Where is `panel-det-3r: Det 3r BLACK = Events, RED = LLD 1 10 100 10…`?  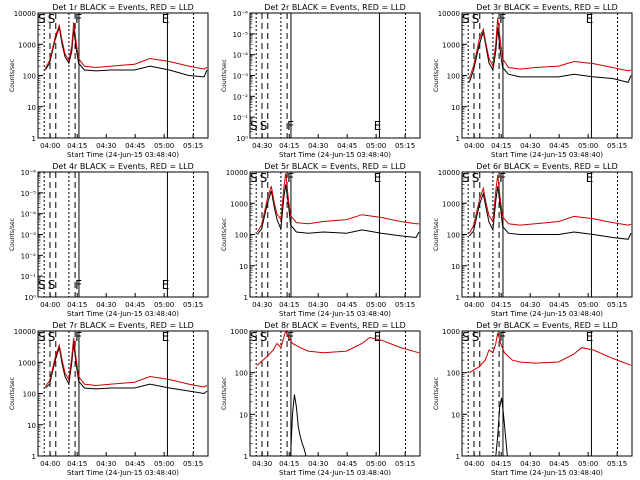
panel-det-3r: Det 3r BLACK = Events, RED = LLD 1 10 100 10… is located at coordinates (533, 81).